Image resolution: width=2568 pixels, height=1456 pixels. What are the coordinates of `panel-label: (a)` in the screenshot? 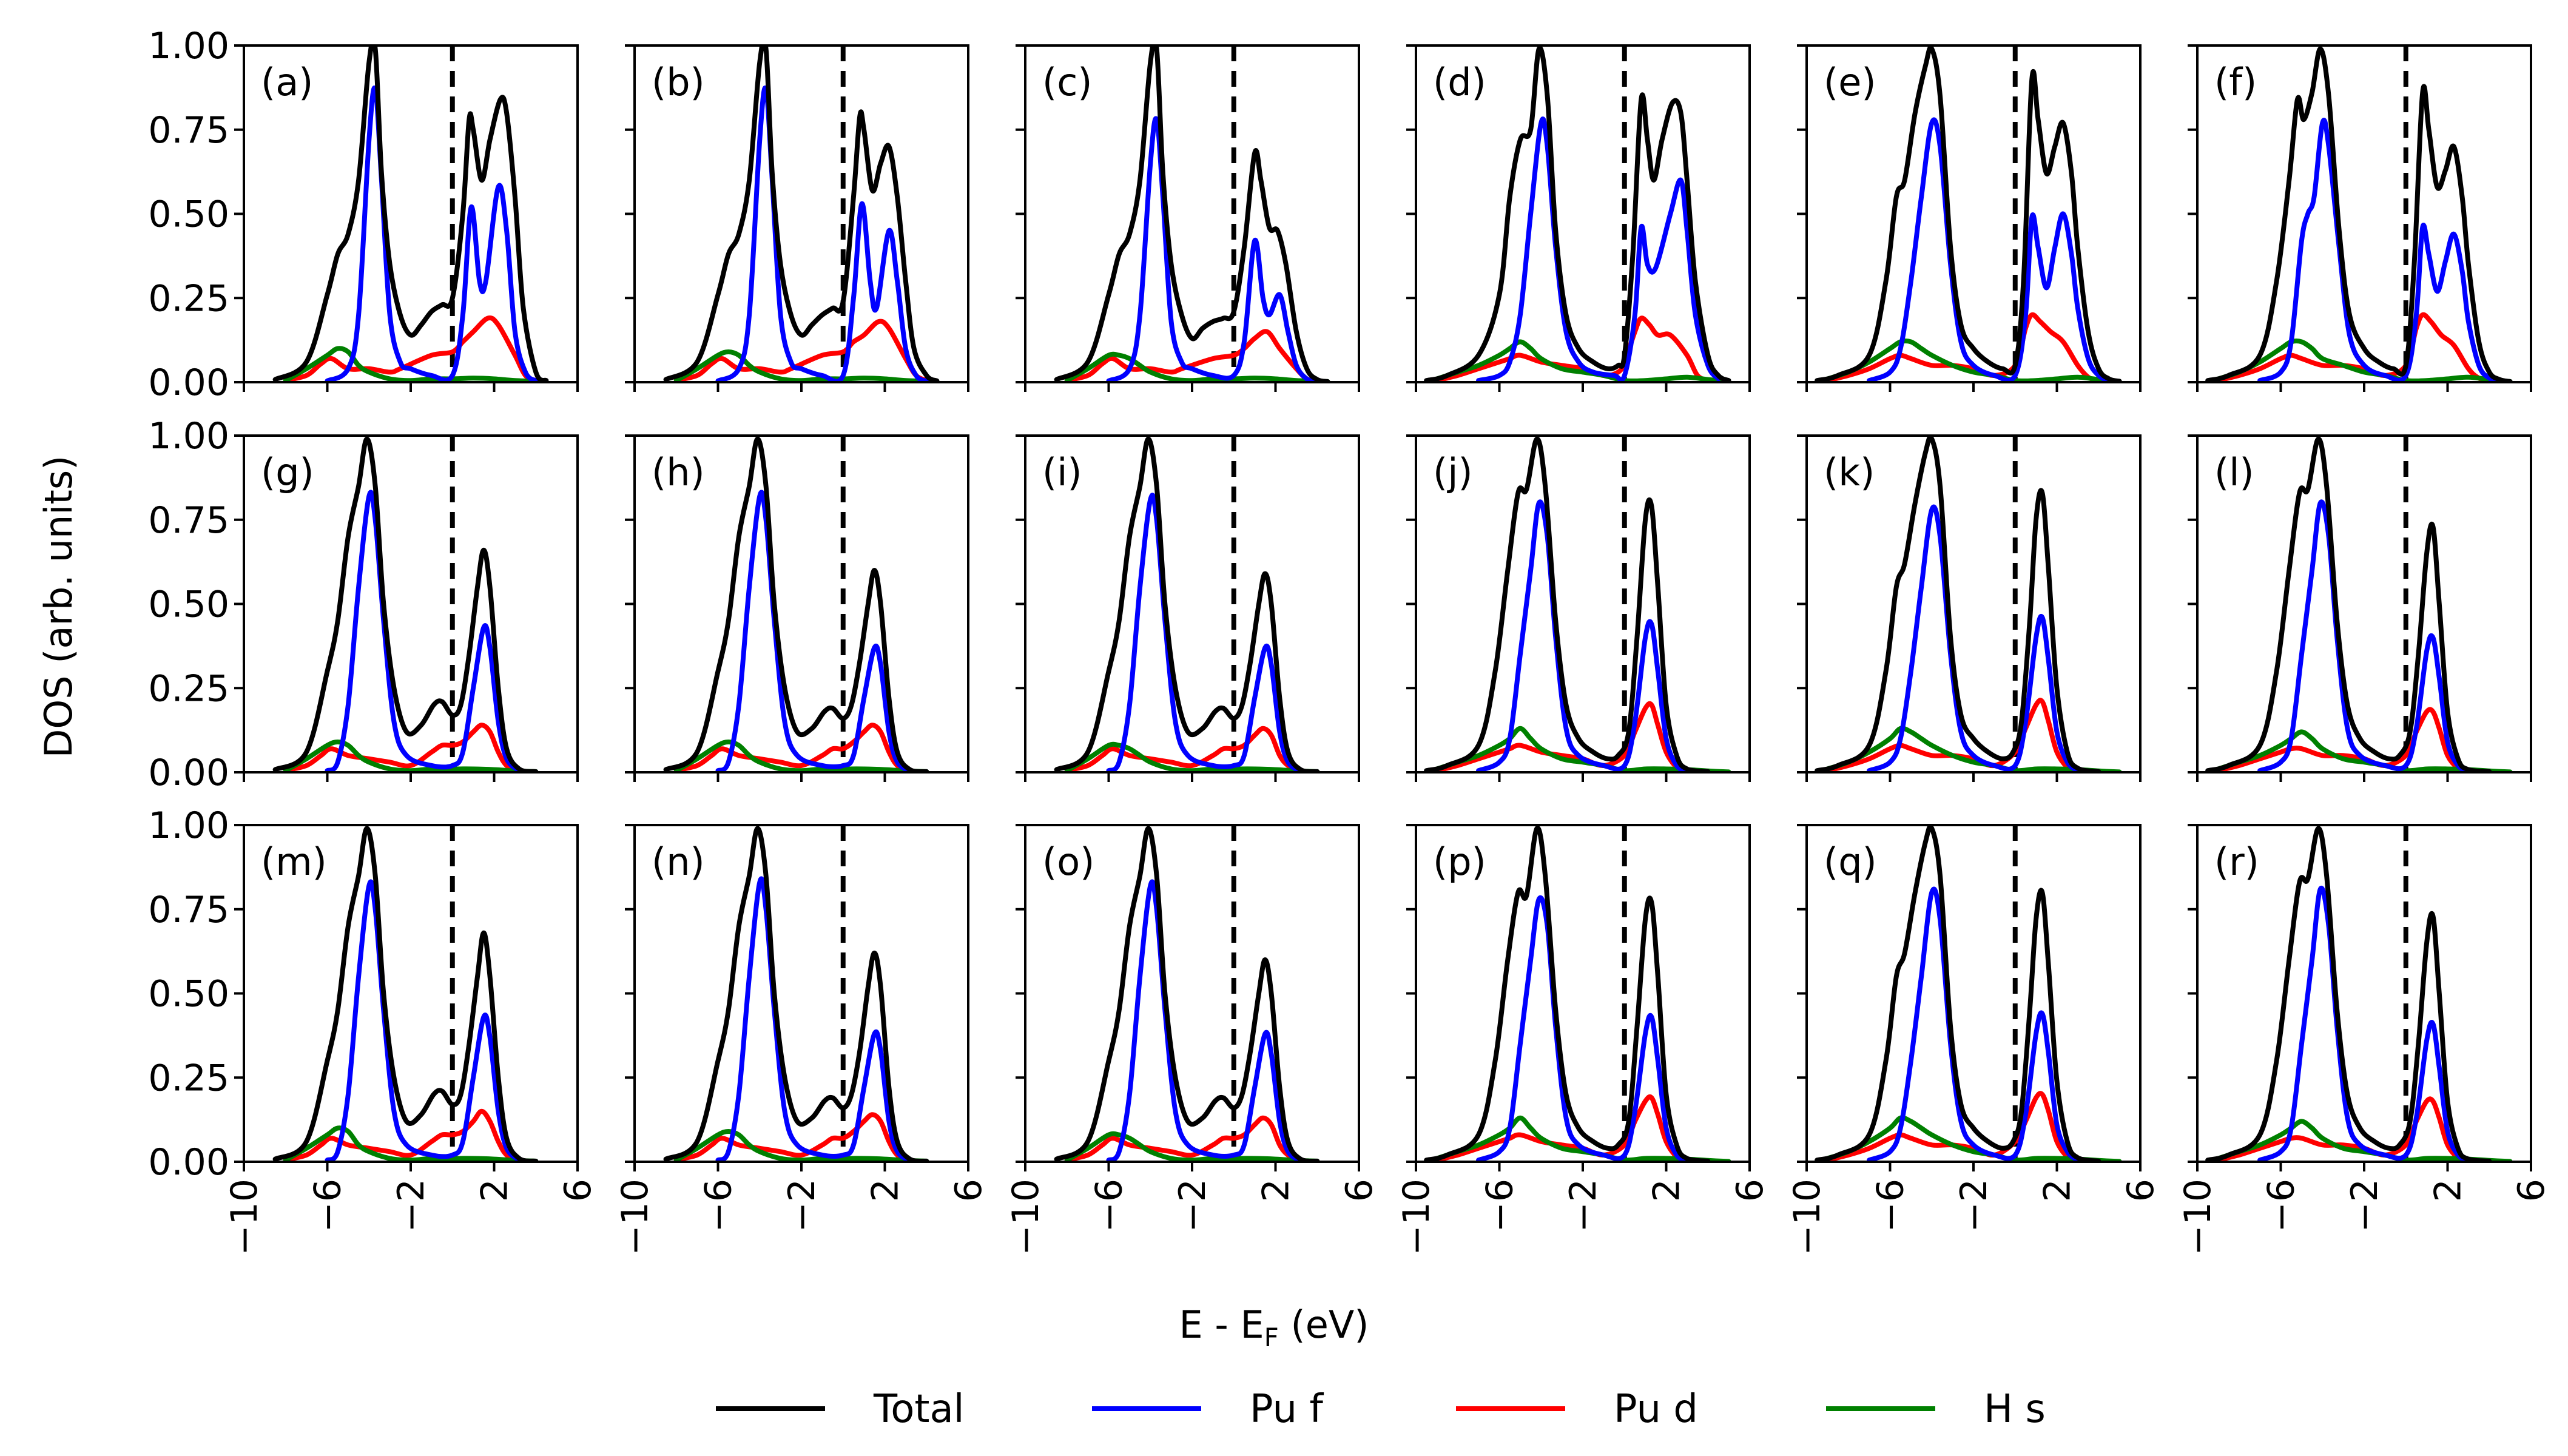 It's located at (287, 82).